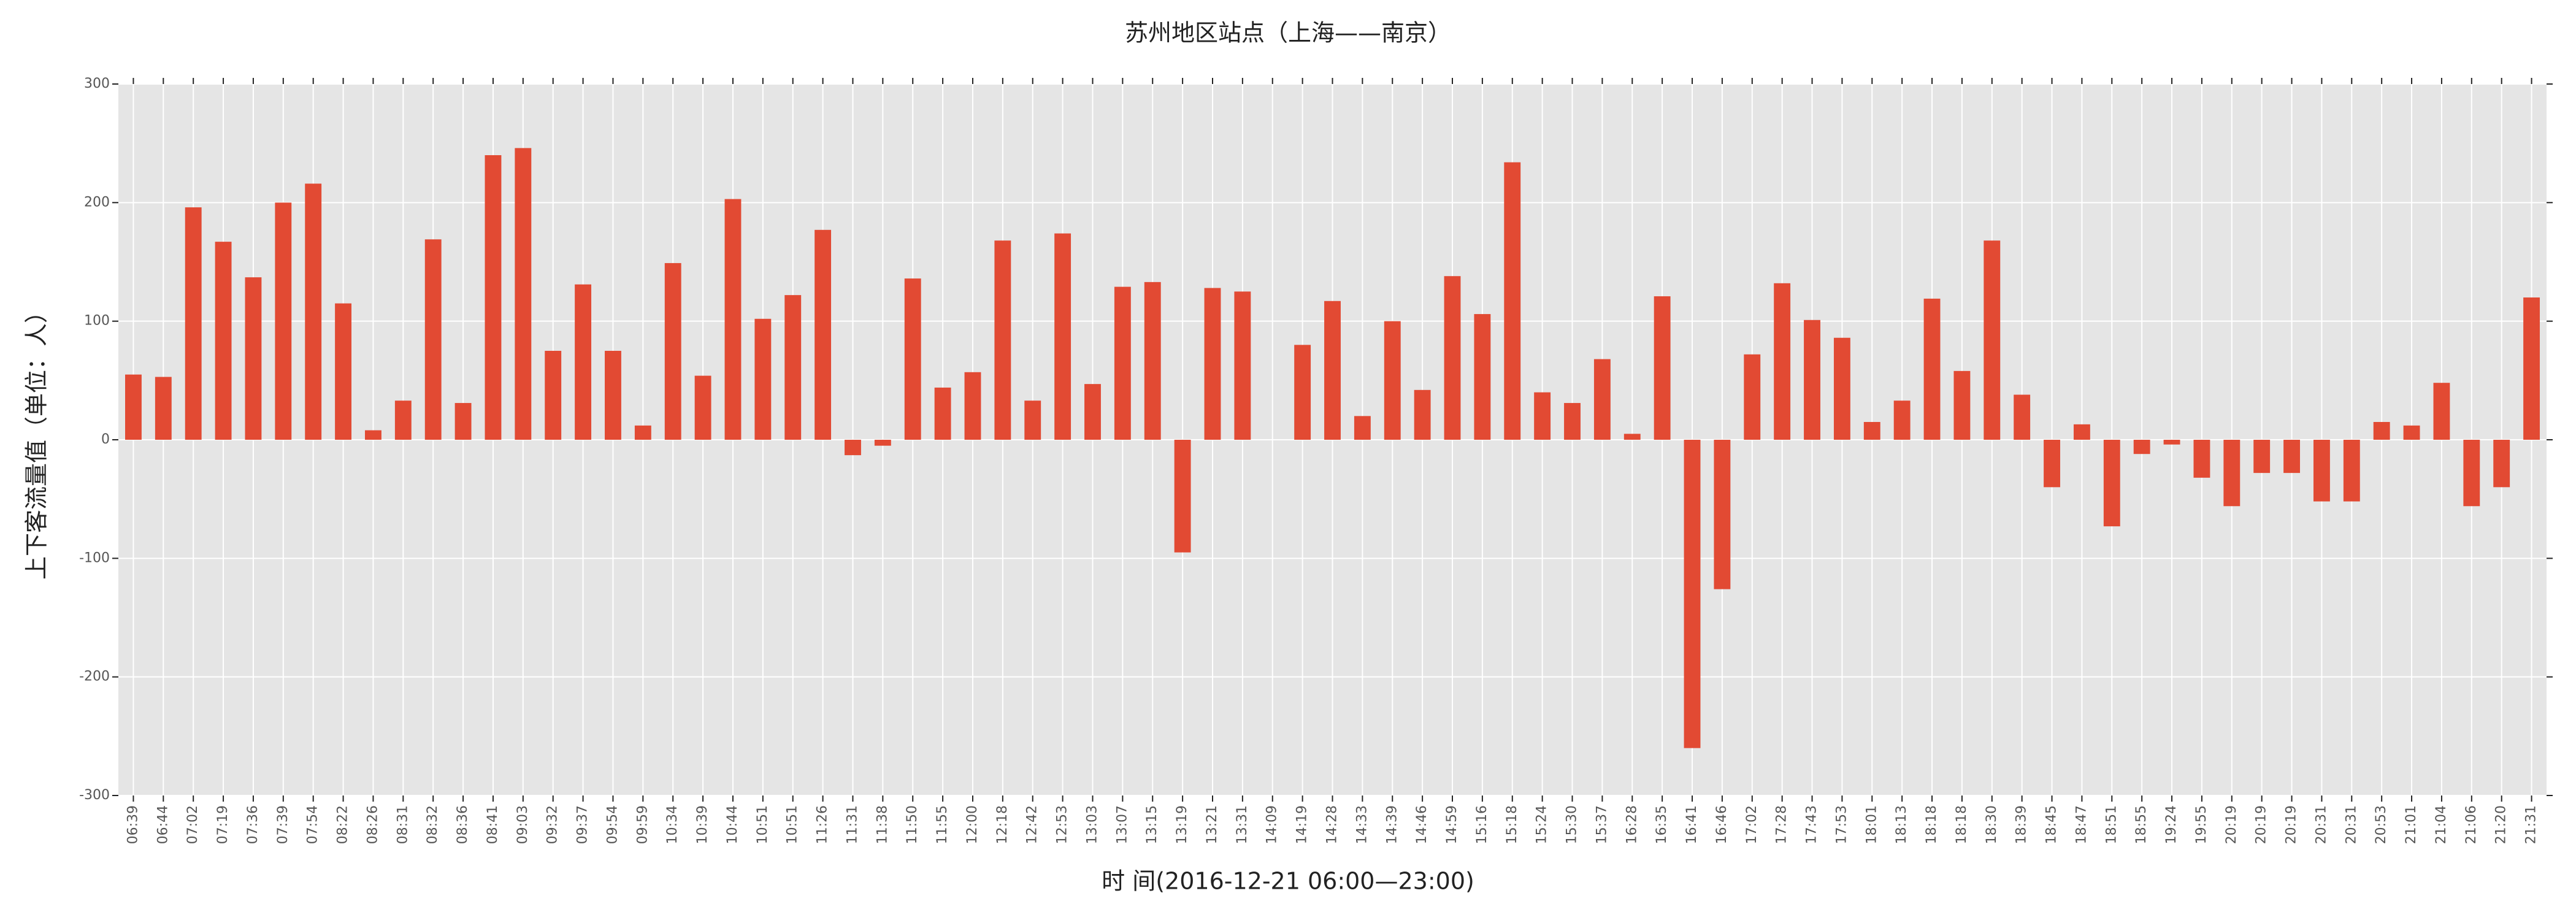 The image size is (2576, 920). What do you see at coordinates (1002, 824) in the screenshot?
I see `x-tick-label: 12:18` at bounding box center [1002, 824].